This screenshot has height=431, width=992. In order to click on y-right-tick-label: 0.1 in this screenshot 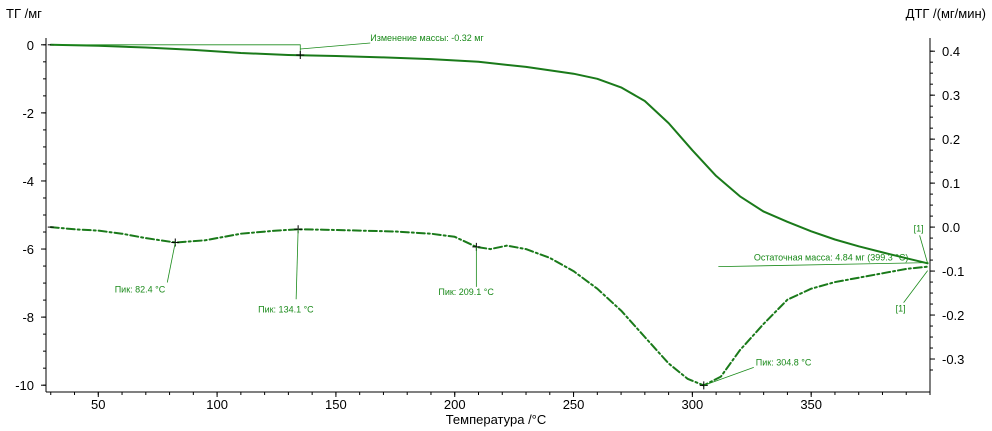, I will do `click(951, 183)`.